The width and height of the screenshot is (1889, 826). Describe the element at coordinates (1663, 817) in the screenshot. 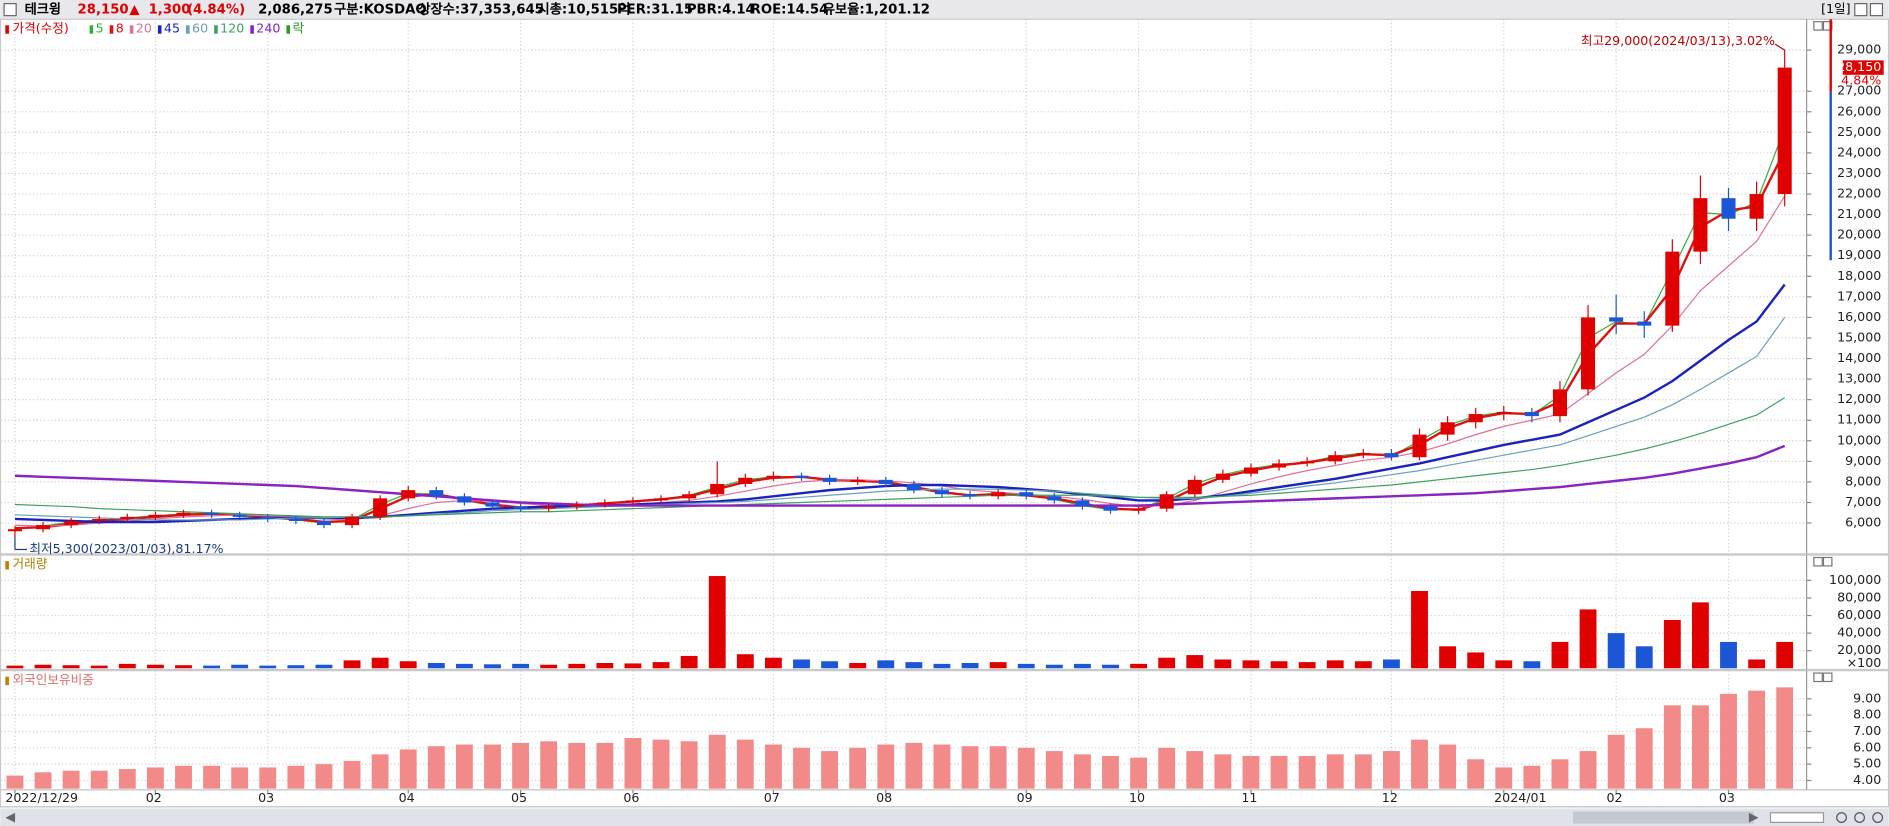

I see `scroll-thumb` at that location.